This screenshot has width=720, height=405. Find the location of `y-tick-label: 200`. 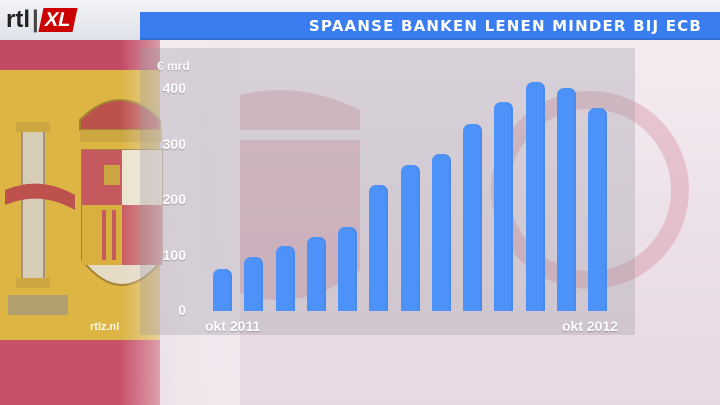

y-tick-label: 200 is located at coordinates (174, 199).